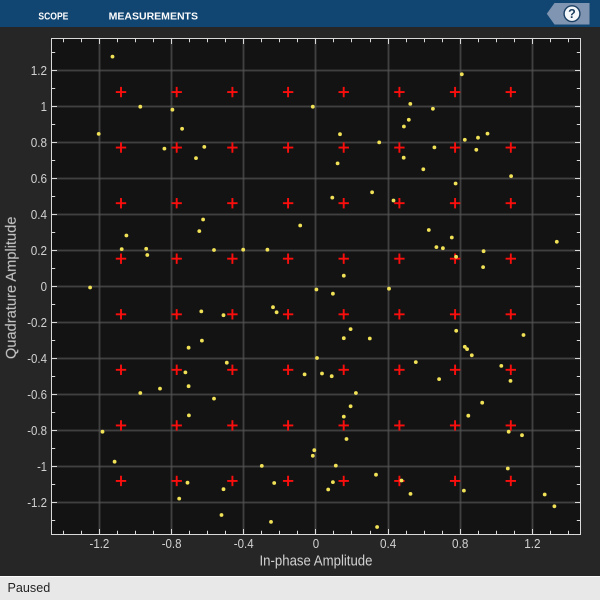  Describe the element at coordinates (316, 562) in the screenshot. I see `svg-text: In-phase Amplitude` at that location.